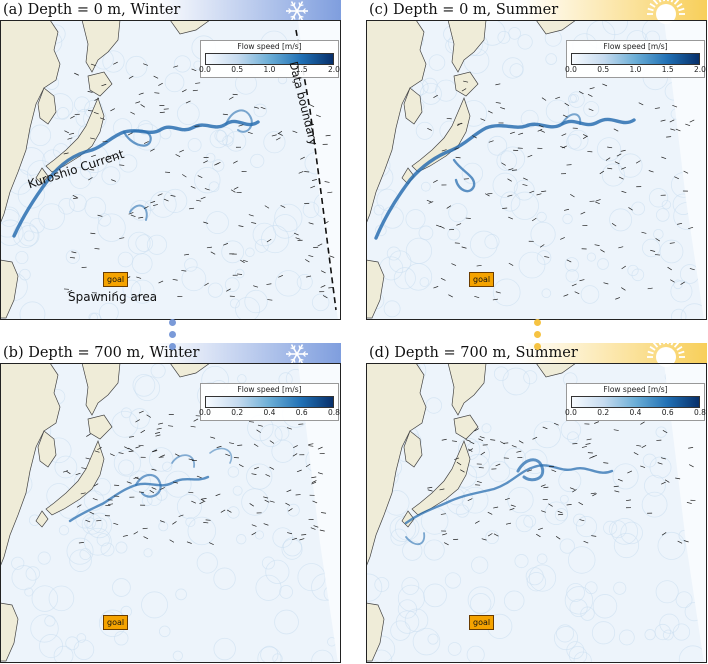 This screenshot has height=664, width=708. What do you see at coordinates (113, 297) in the screenshot?
I see `spawning-area-label: Spawning area` at bounding box center [113, 297].